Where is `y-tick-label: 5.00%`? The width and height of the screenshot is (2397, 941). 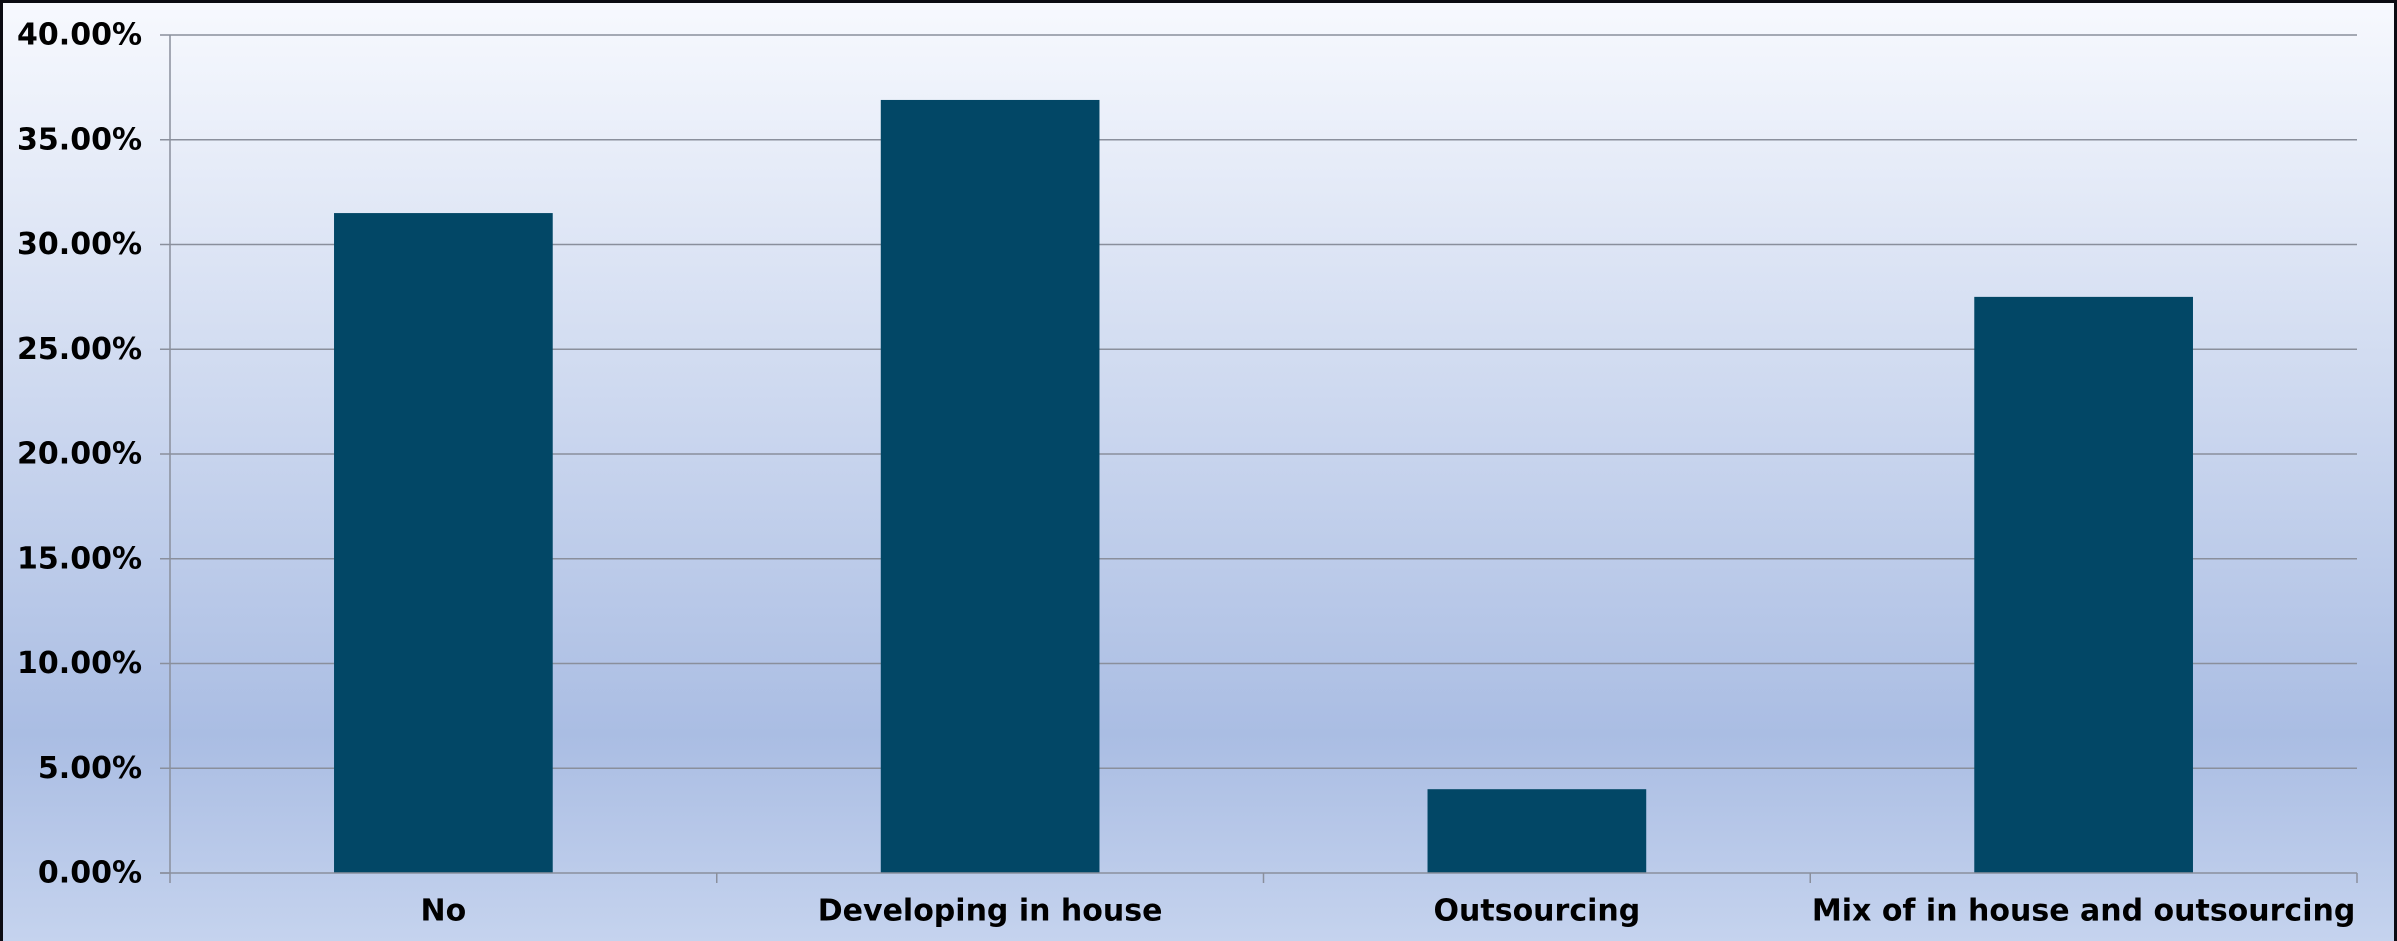
y-tick-label: 5.00% is located at coordinates (90, 768).